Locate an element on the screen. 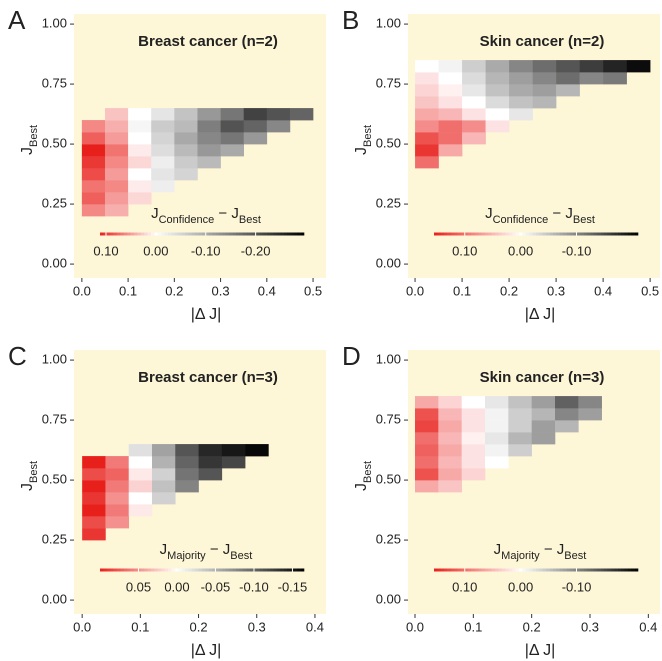  y-axis-label: JBest is located at coordinates (29, 476).